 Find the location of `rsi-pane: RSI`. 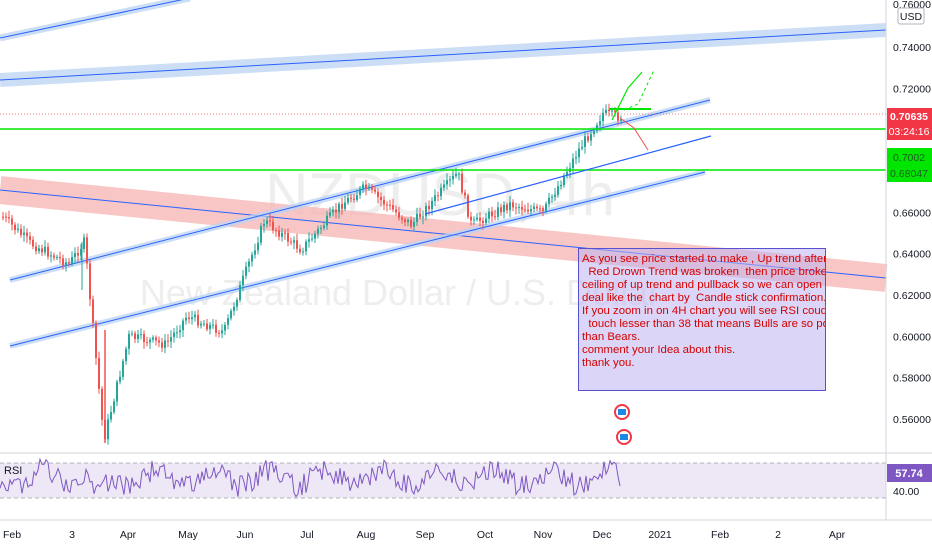

rsi-pane: RSI is located at coordinates (466, 475).